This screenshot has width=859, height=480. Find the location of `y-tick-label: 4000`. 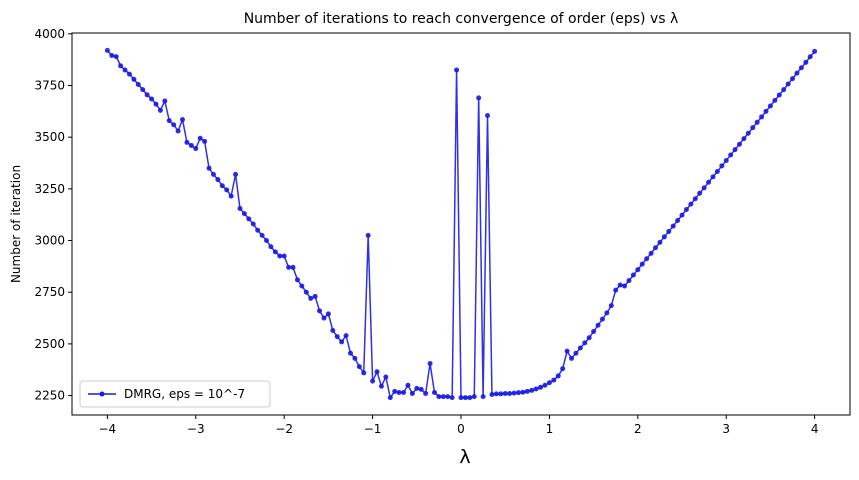

y-tick-label: 4000 is located at coordinates (49, 34).